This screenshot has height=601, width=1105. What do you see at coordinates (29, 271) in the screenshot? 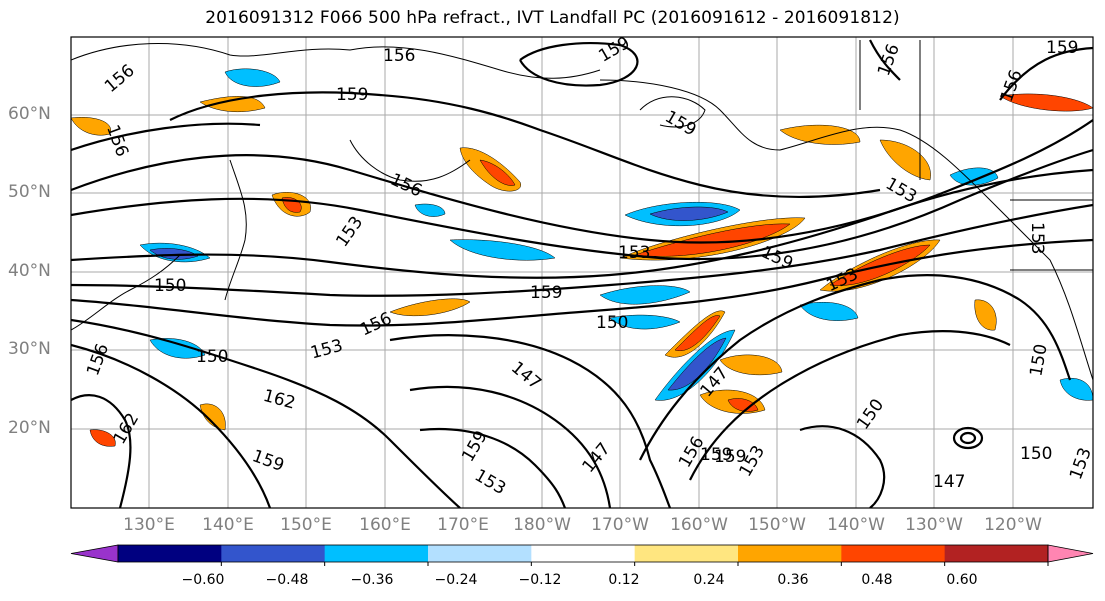
I see `lat-label: 40°N` at bounding box center [29, 271].